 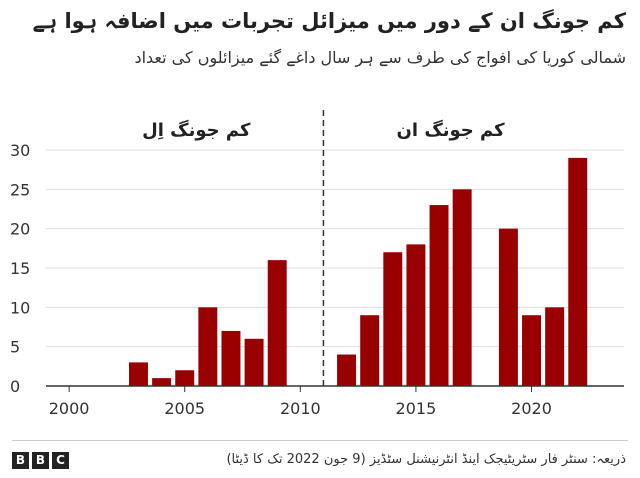 I want to click on footer-divider, so click(x=320, y=440).